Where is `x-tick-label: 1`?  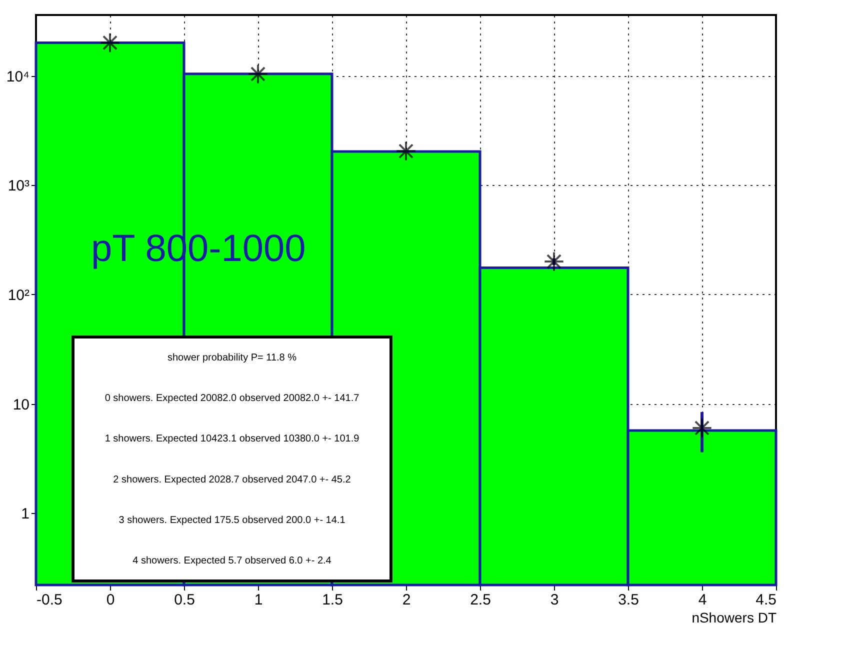
x-tick-label: 1 is located at coordinates (258, 600).